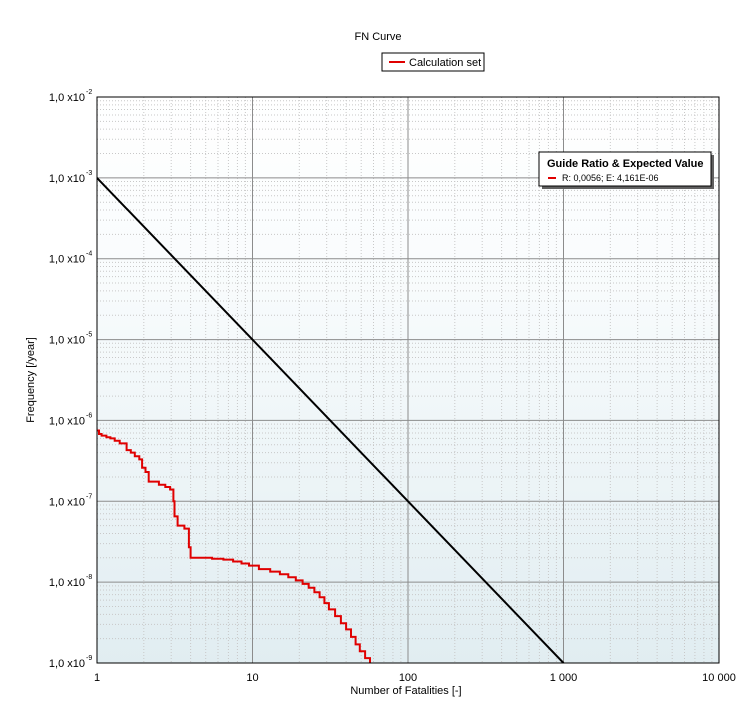  I want to click on x-axis-label: Number of Fatalities [-], so click(405, 691).